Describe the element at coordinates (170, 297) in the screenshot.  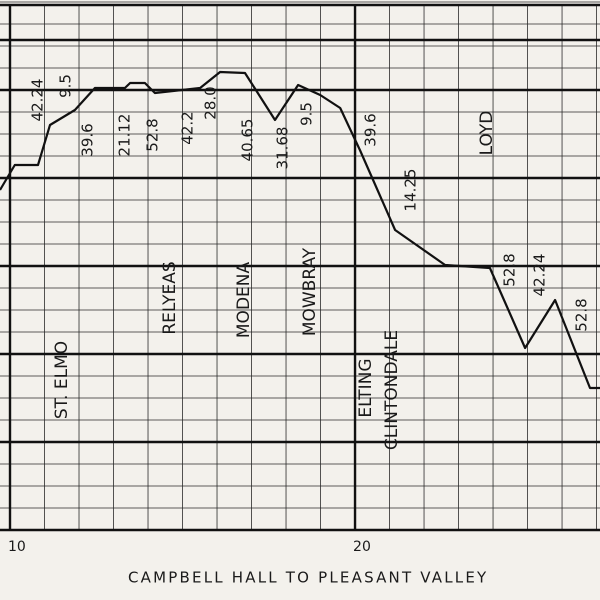
I see `station-label: RELYEAS` at that location.